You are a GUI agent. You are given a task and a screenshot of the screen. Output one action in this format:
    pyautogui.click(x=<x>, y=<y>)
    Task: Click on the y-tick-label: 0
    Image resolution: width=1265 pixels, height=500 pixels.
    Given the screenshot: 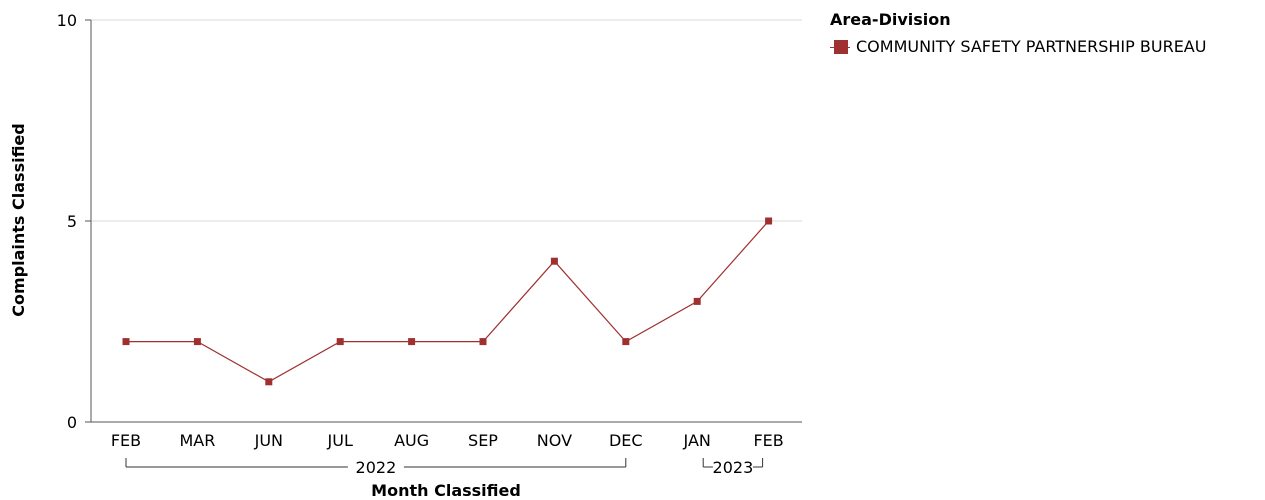 What is the action you would take?
    pyautogui.click(x=72, y=422)
    